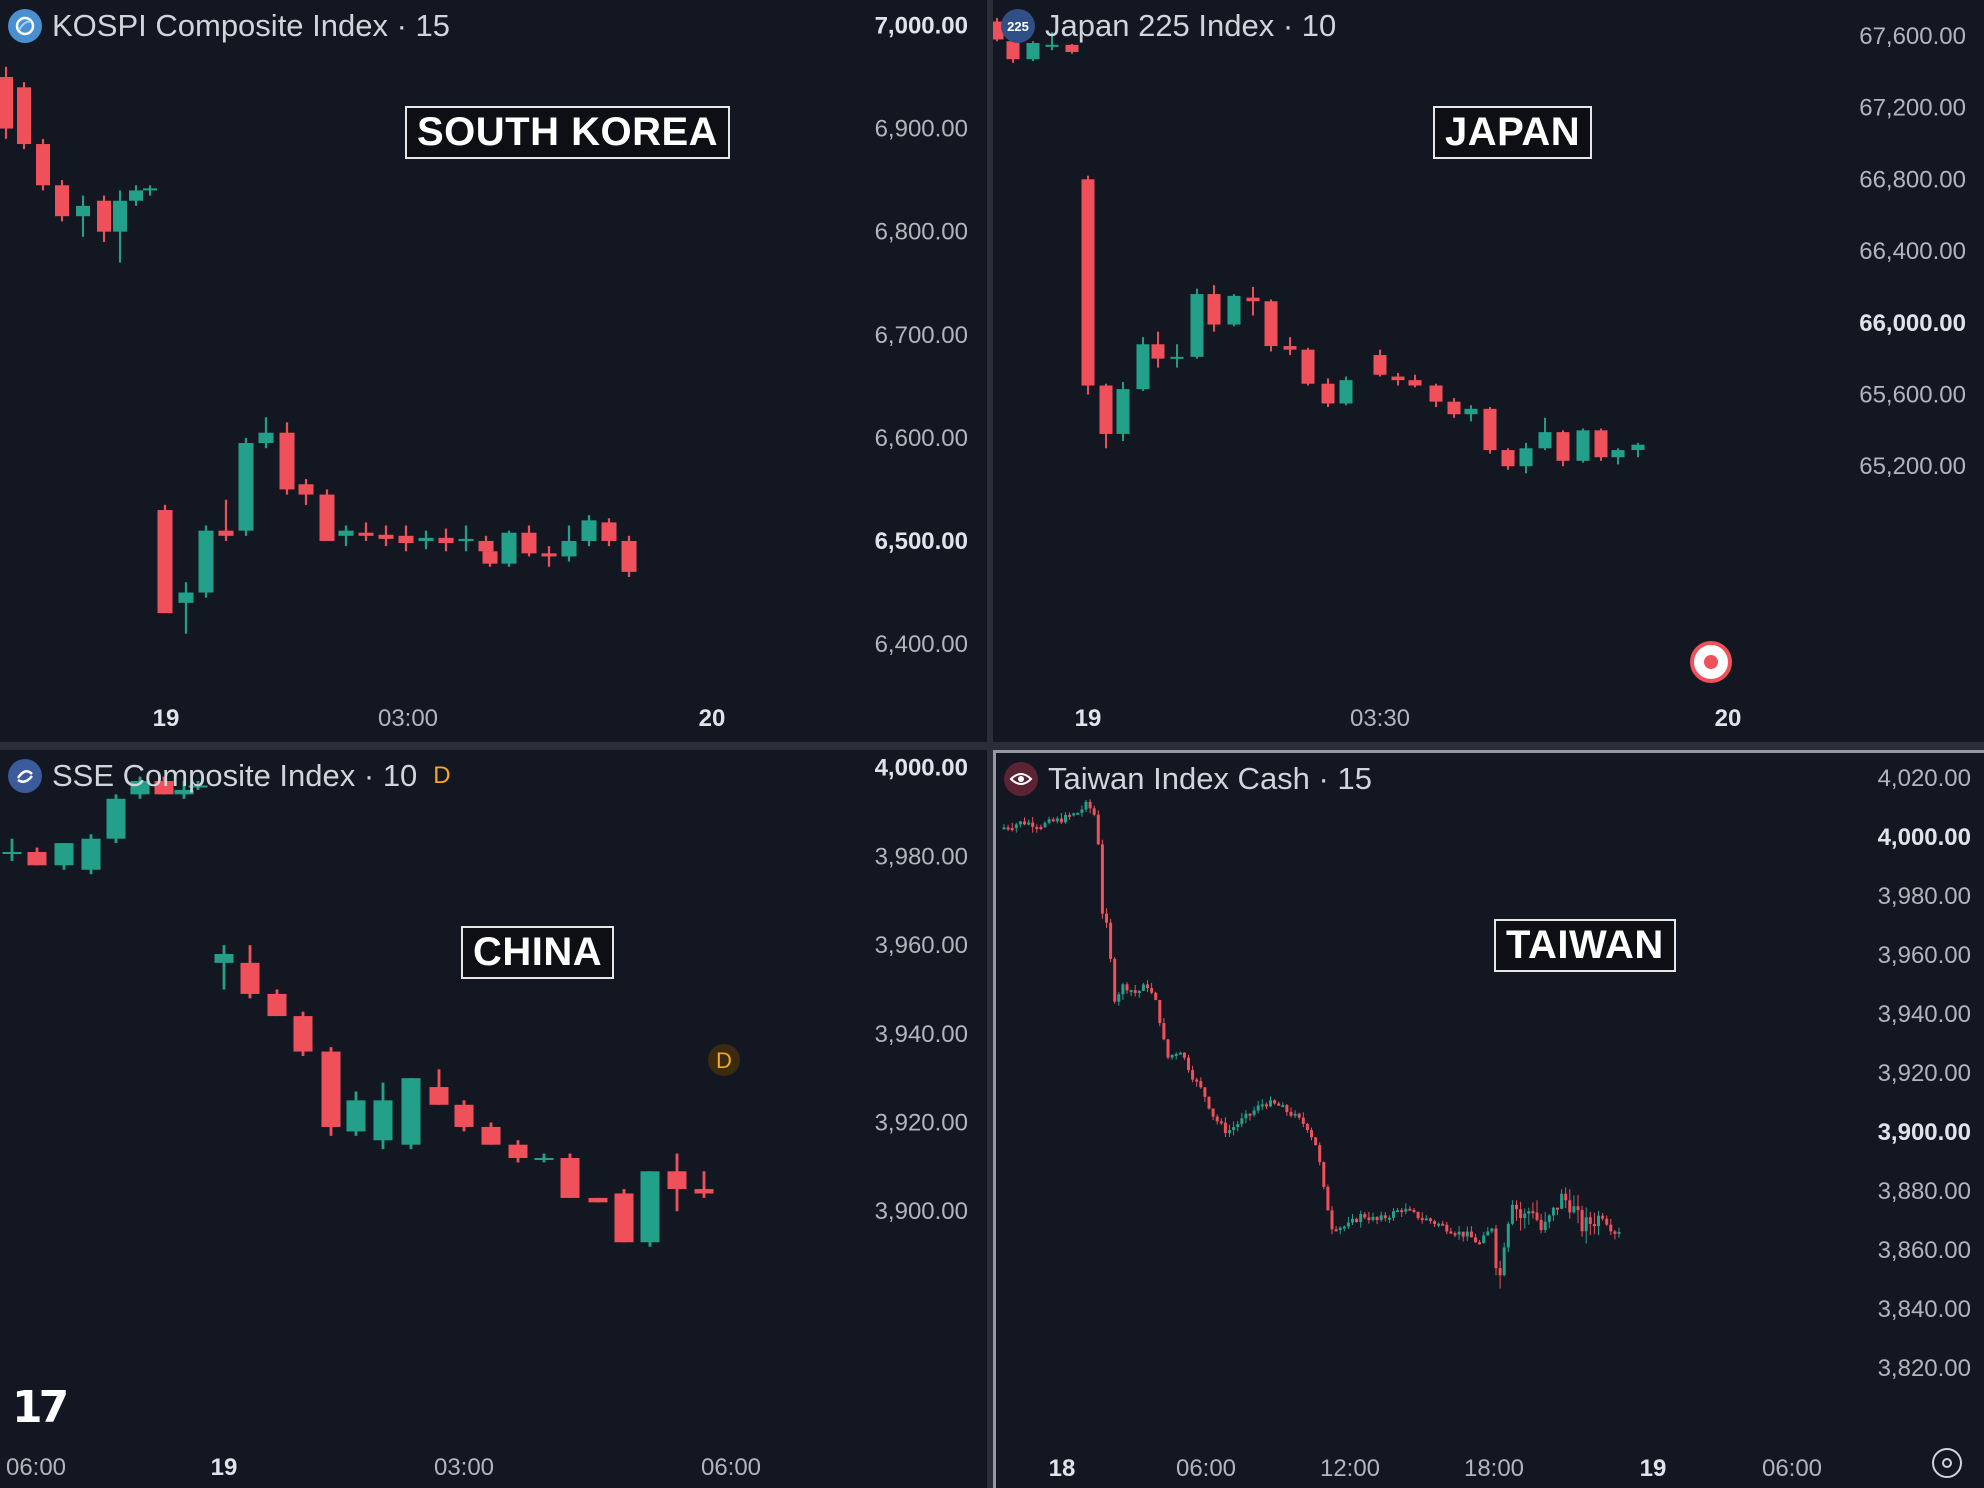 The width and height of the screenshot is (1984, 1488). I want to click on time-axis-label: 03:00, so click(408, 718).